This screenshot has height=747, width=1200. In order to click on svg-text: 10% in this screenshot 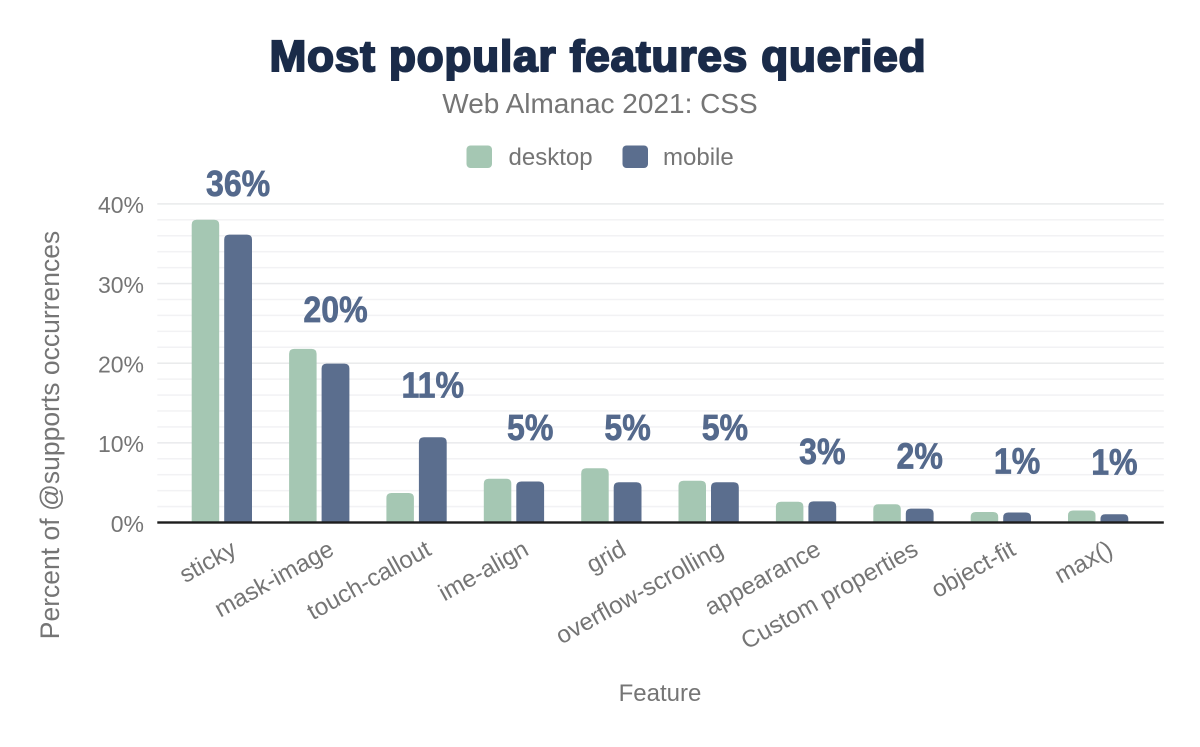, I will do `click(121, 444)`.